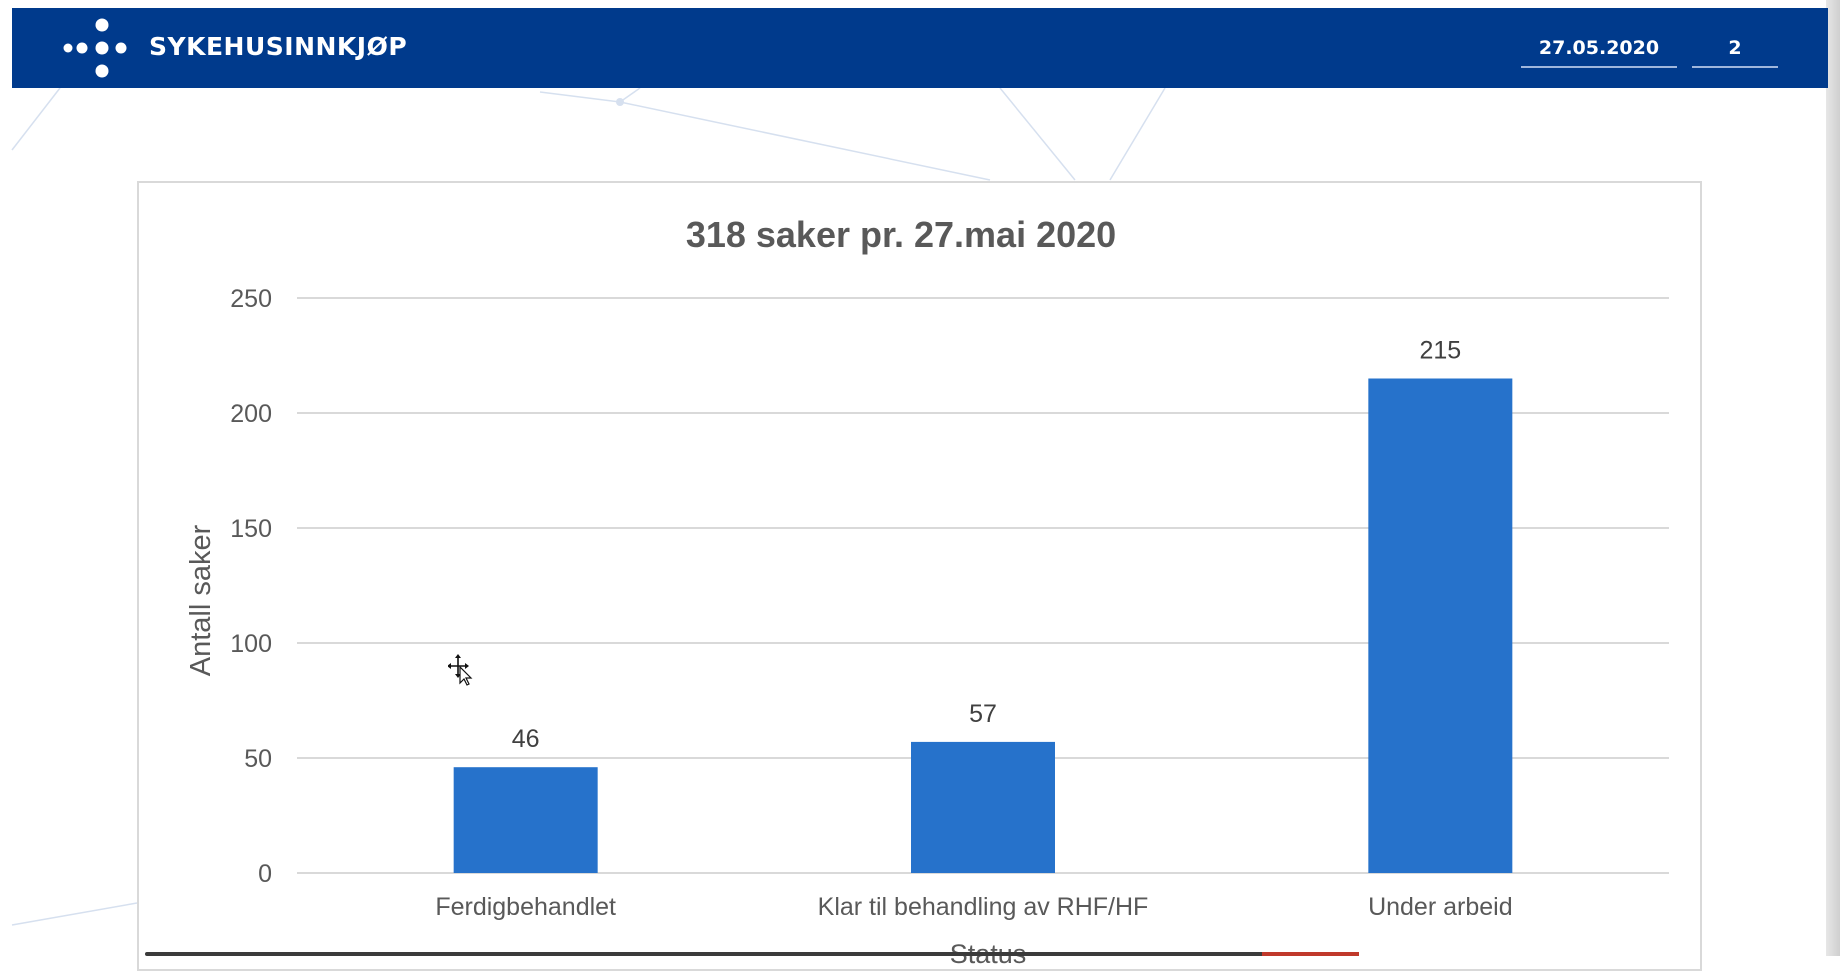 Image resolution: width=1840 pixels, height=973 pixels. Describe the element at coordinates (1735, 49) in the screenshot. I see `header-page-number: 2` at that location.